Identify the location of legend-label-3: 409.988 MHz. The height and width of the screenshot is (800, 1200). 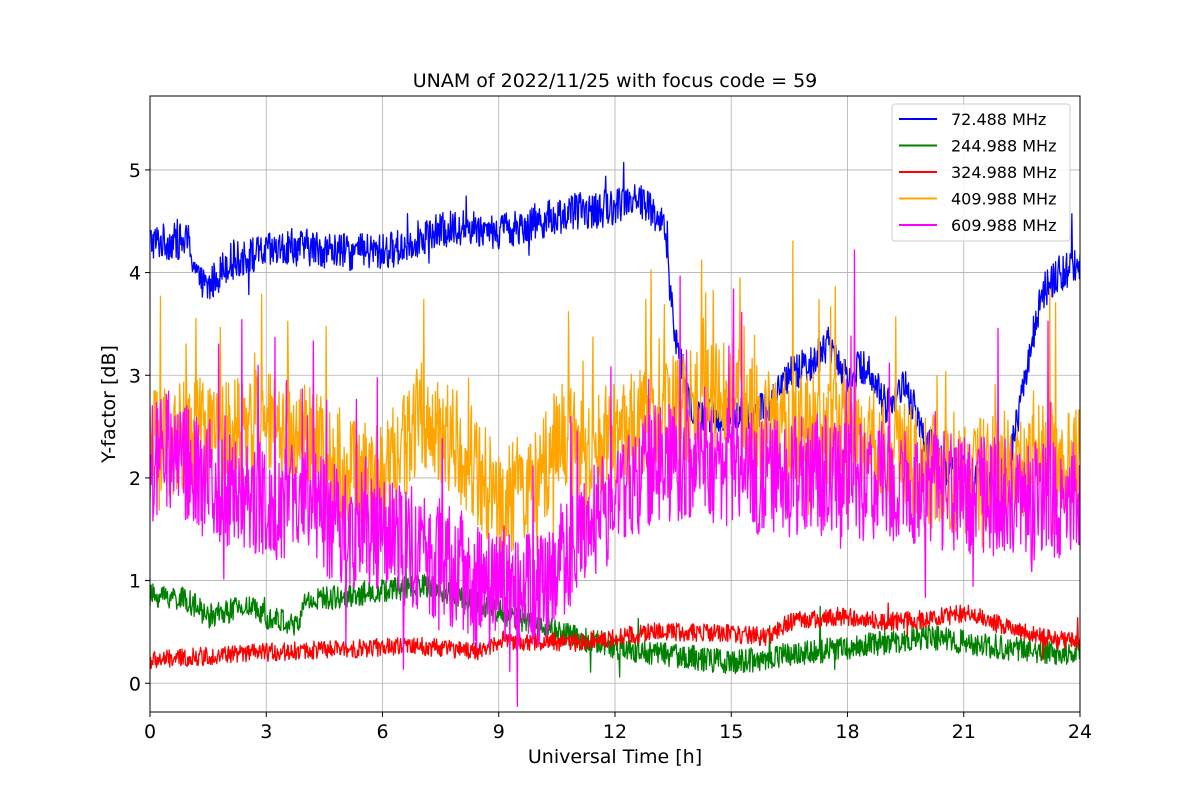
(1003, 199).